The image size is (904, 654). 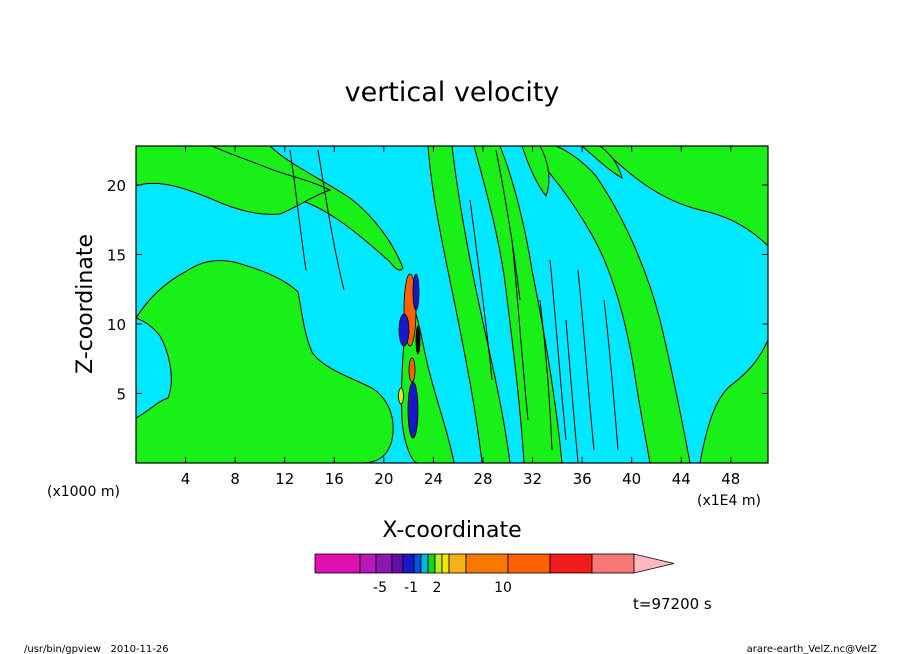 What do you see at coordinates (380, 588) in the screenshot?
I see `colorbar-label: -5` at bounding box center [380, 588].